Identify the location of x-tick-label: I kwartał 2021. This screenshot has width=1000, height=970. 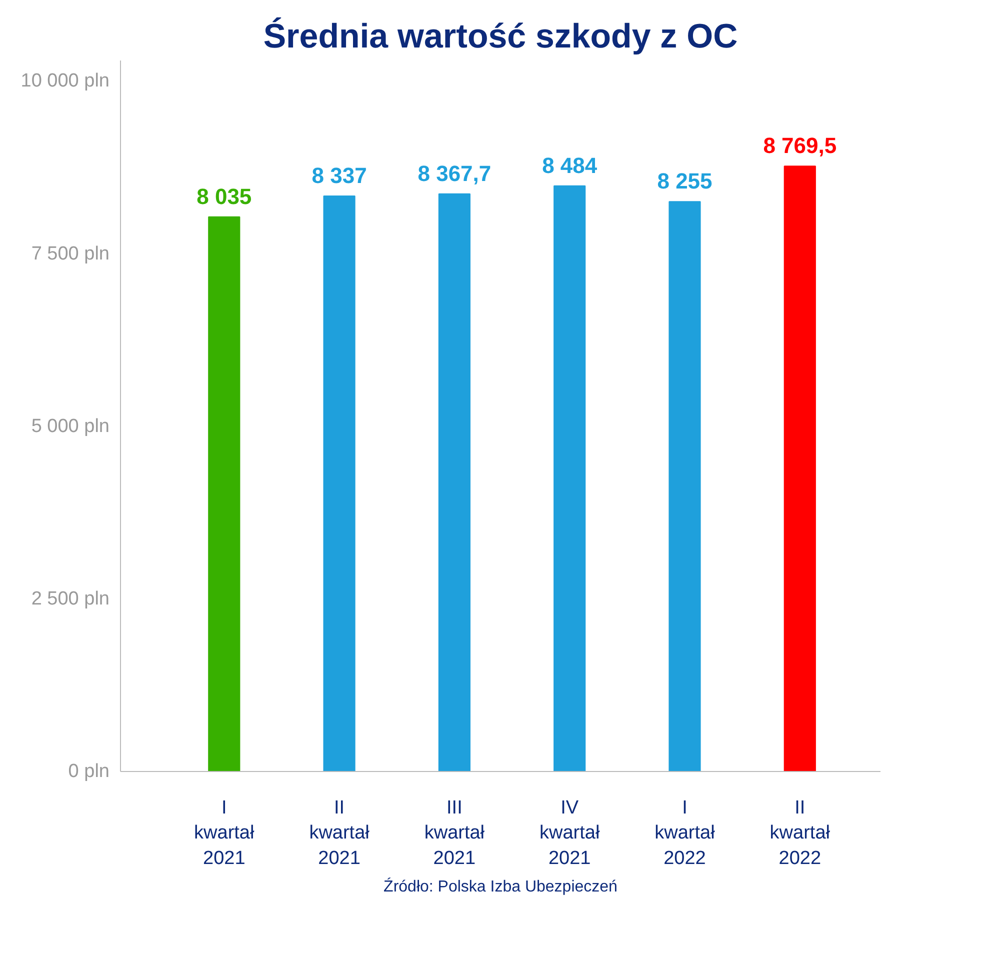
(225, 833).